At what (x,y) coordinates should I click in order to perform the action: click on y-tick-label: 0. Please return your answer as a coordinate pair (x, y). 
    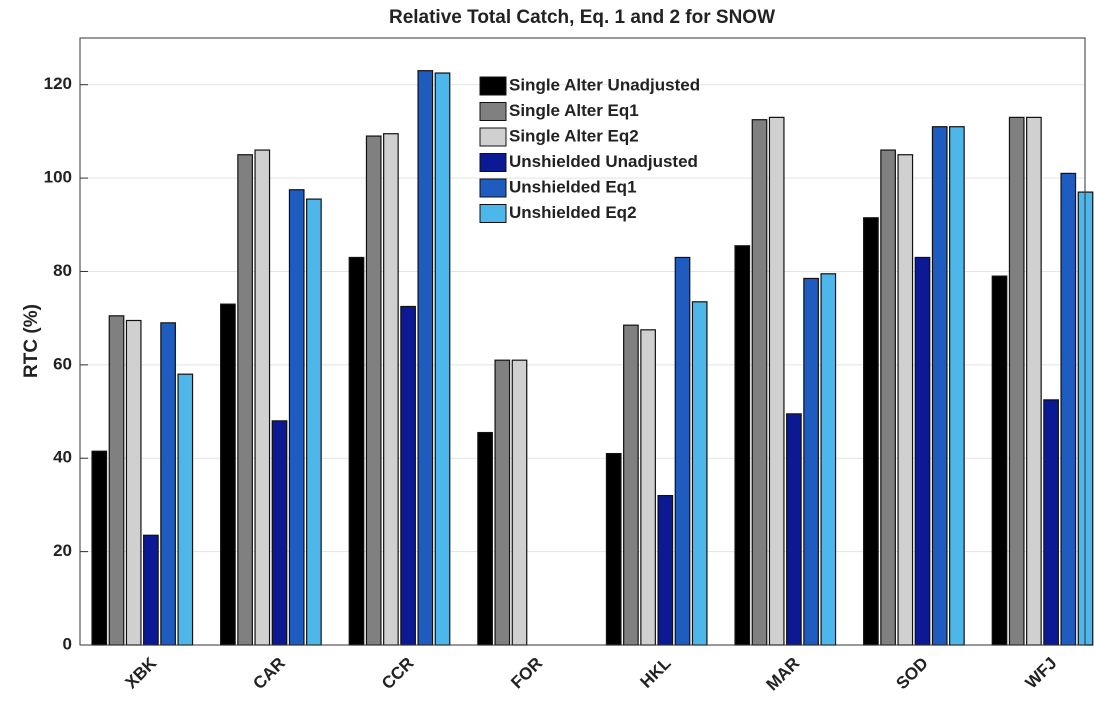
    Looking at the image, I should click on (67, 643).